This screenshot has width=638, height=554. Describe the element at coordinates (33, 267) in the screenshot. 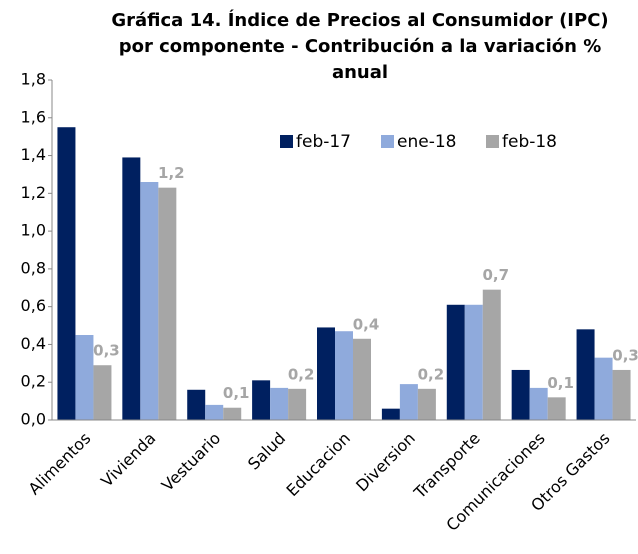

I see `y-tick-label: 0,8` at that location.